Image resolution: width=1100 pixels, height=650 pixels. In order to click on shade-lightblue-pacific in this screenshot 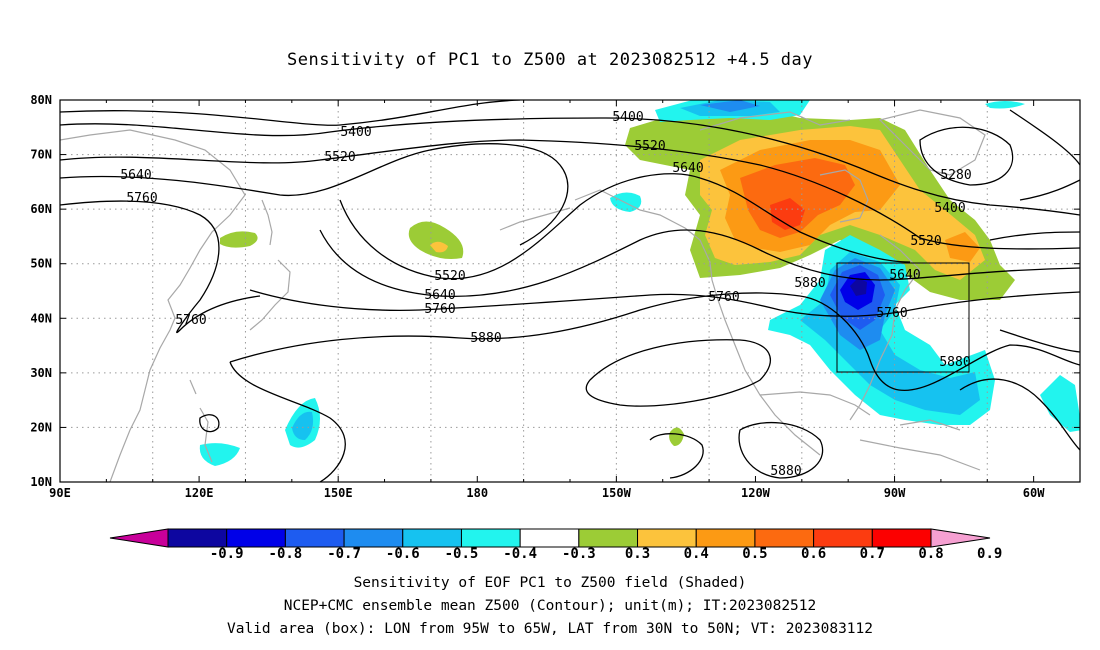, I will do `click(303, 425)`.